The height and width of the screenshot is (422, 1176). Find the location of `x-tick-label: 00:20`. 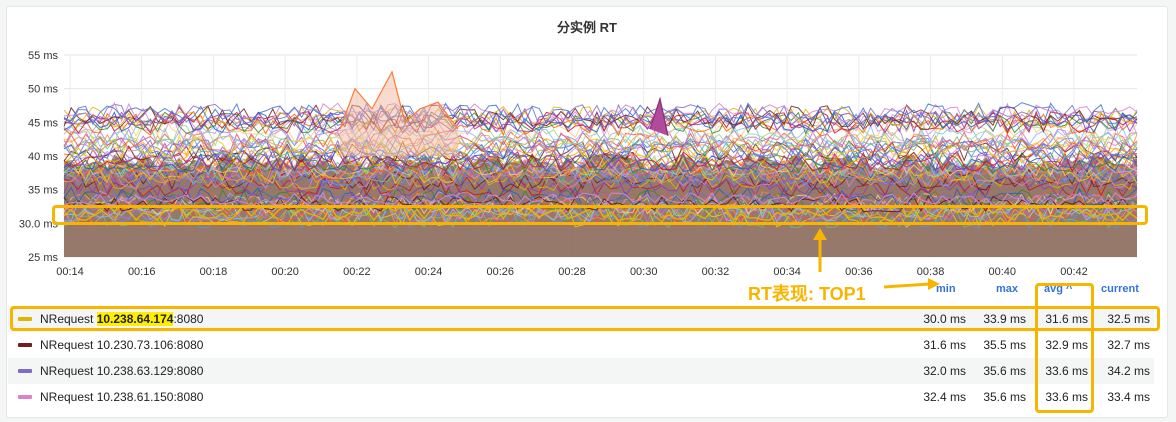

x-tick-label: 00:20 is located at coordinates (285, 272).